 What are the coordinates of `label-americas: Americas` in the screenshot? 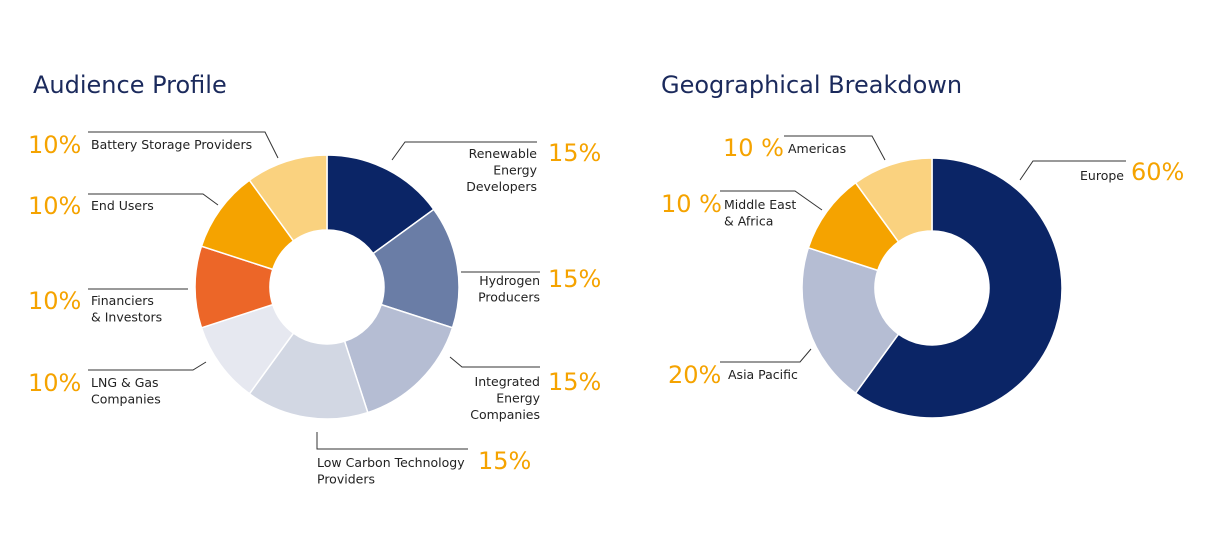 It's located at (817, 148).